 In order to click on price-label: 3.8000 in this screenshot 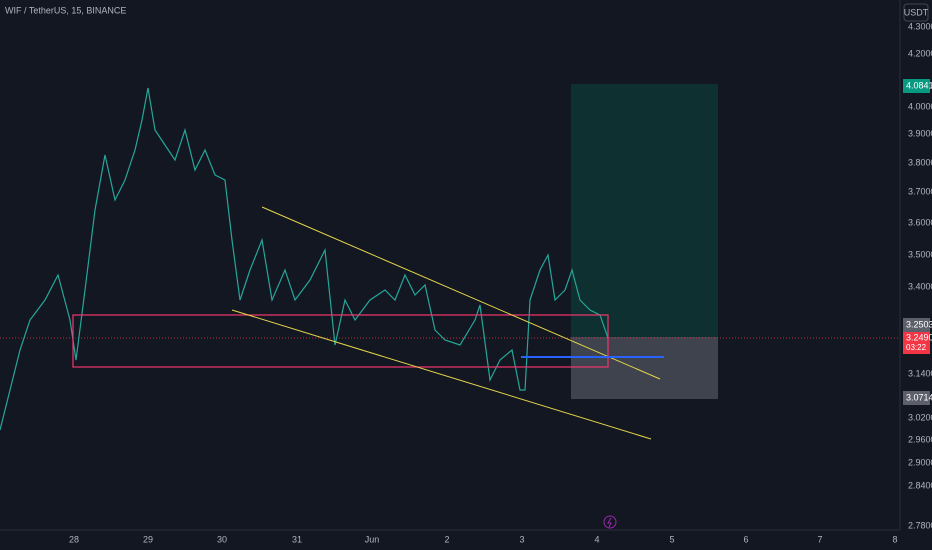, I will do `click(920, 162)`.